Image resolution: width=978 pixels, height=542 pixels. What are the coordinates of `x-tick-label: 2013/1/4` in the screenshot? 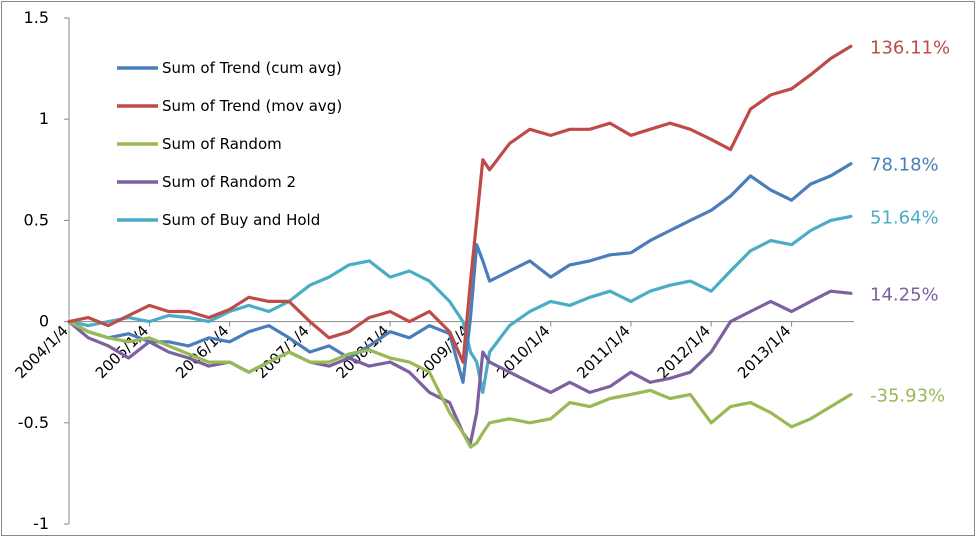 It's located at (764, 352).